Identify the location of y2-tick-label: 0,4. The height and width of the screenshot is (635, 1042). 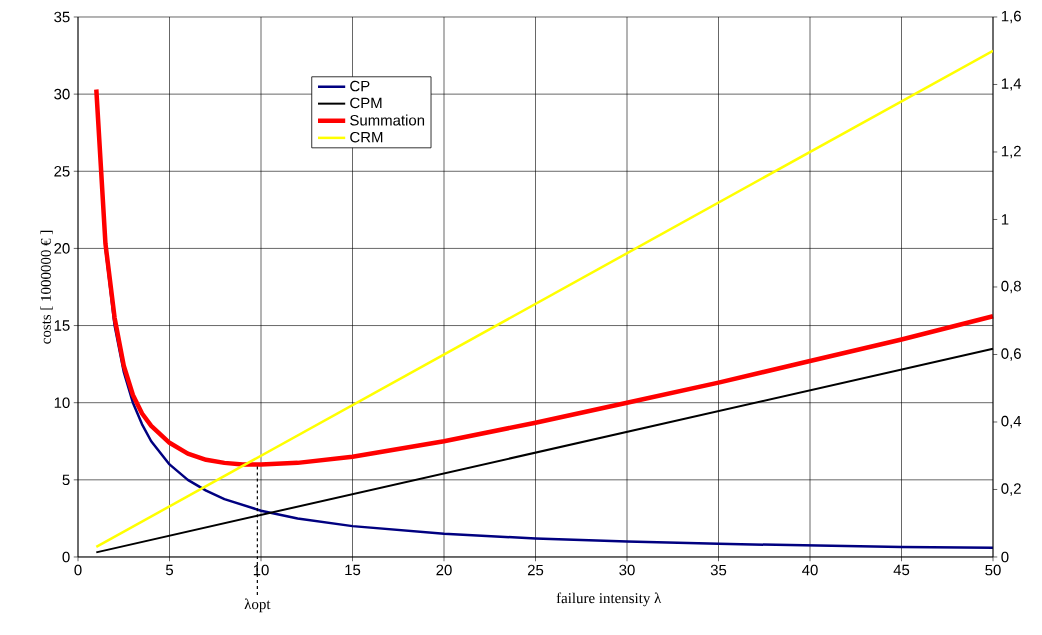
(1011, 422).